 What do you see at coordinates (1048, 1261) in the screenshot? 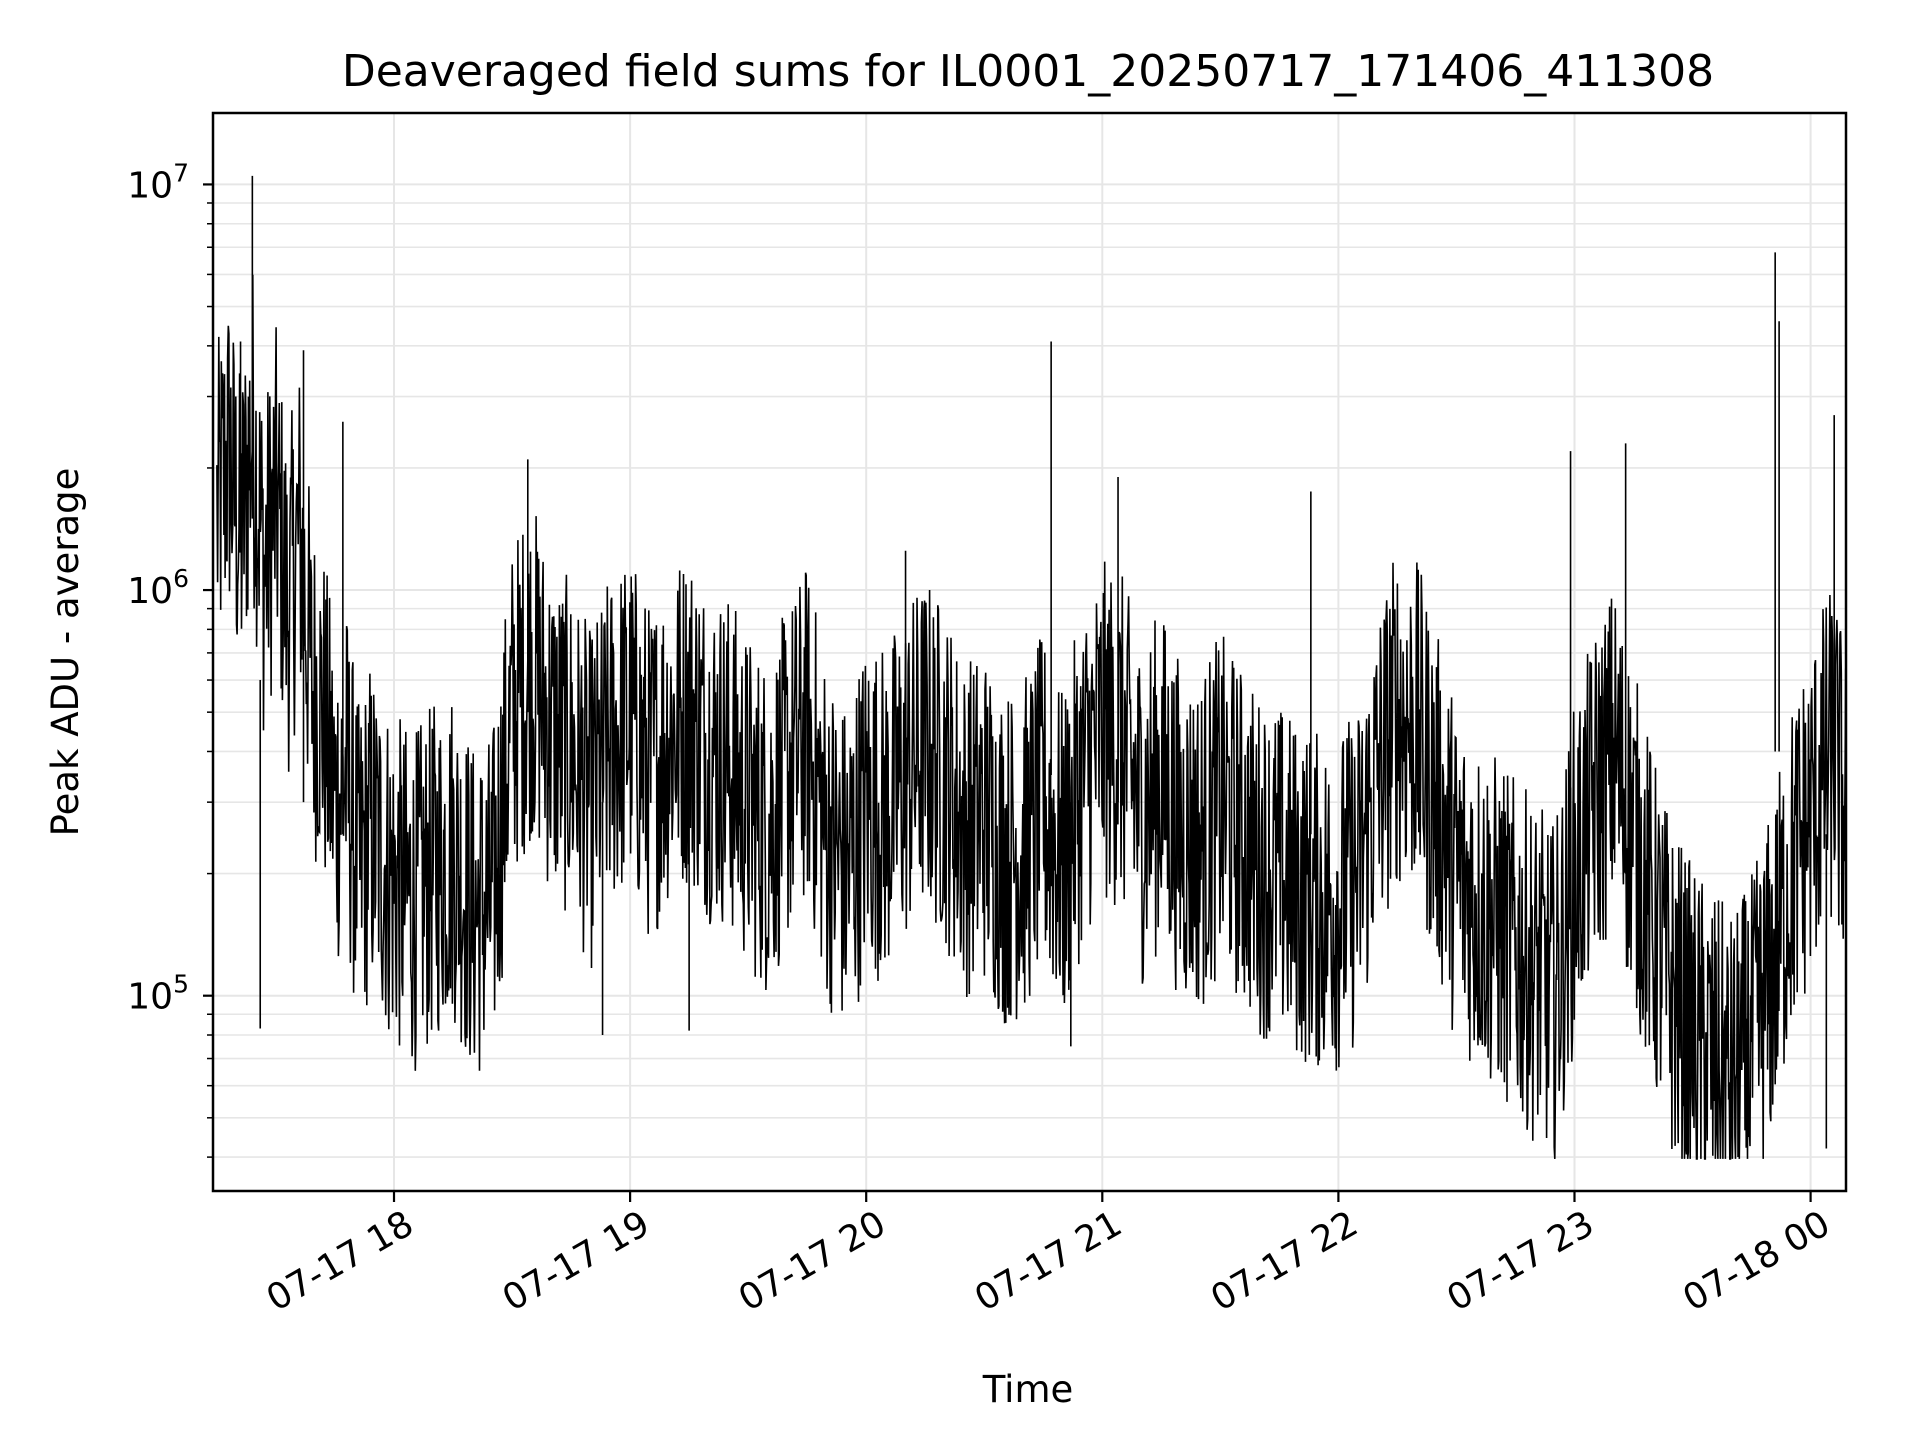
I see `x-tick-label: 07-17 21` at bounding box center [1048, 1261].